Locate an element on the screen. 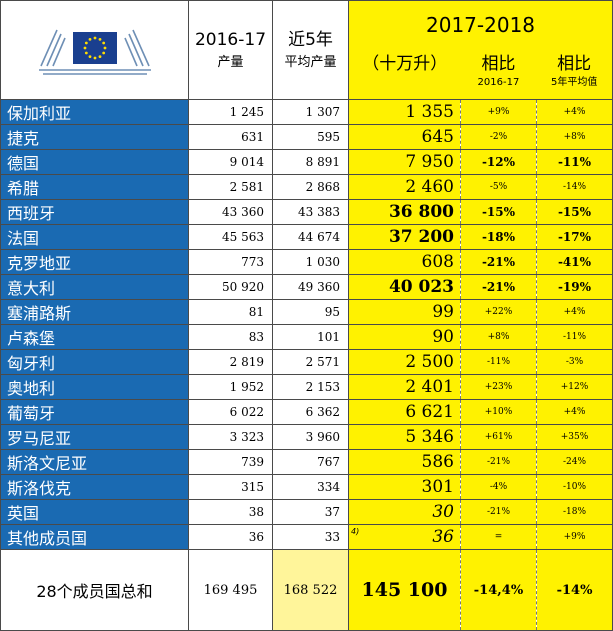 This screenshot has width=613, height=631. prod-1617-value: 50 920 is located at coordinates (230, 287).